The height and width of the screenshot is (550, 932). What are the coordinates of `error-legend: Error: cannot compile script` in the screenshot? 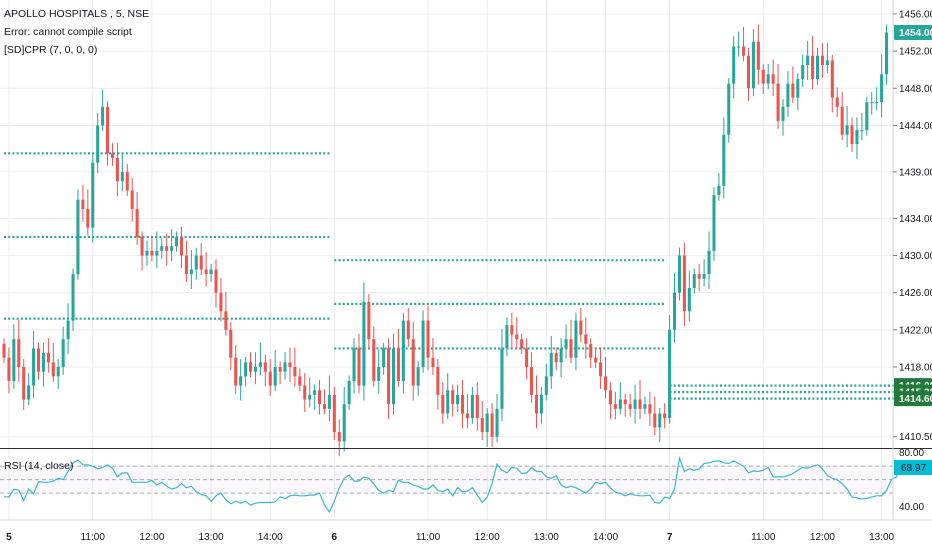 It's located at (68, 32).